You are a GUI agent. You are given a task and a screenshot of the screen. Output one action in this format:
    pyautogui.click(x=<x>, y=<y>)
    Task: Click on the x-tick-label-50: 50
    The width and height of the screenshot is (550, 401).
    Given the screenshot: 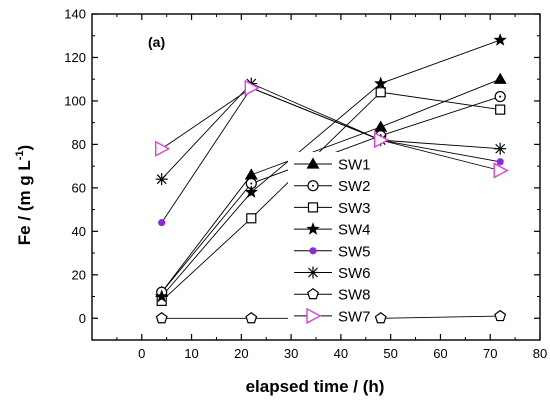 What is the action you would take?
    pyautogui.click(x=390, y=353)
    